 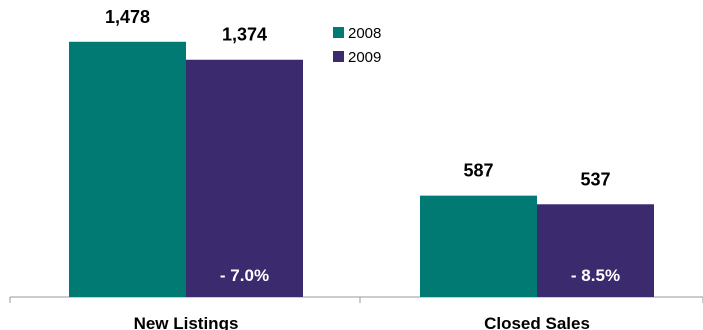 I want to click on change-label: - 7.0%, so click(x=244, y=275).